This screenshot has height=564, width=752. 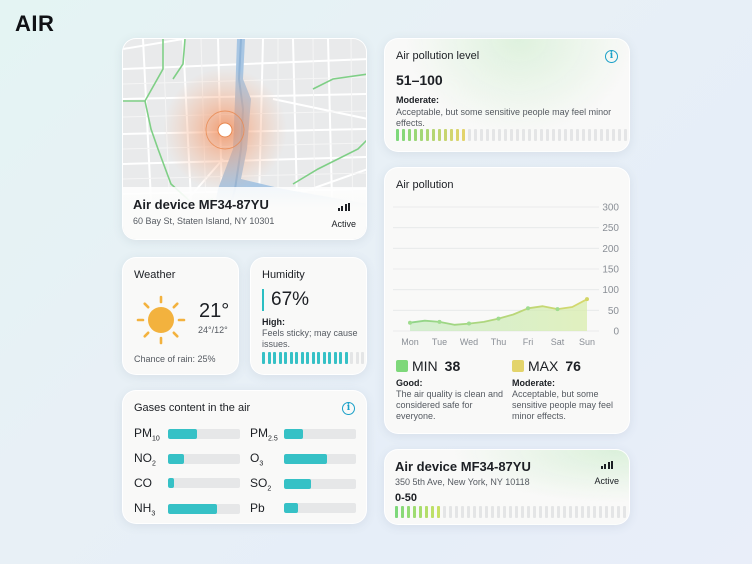 I want to click on gas-row: PM10, so click(x=187, y=434).